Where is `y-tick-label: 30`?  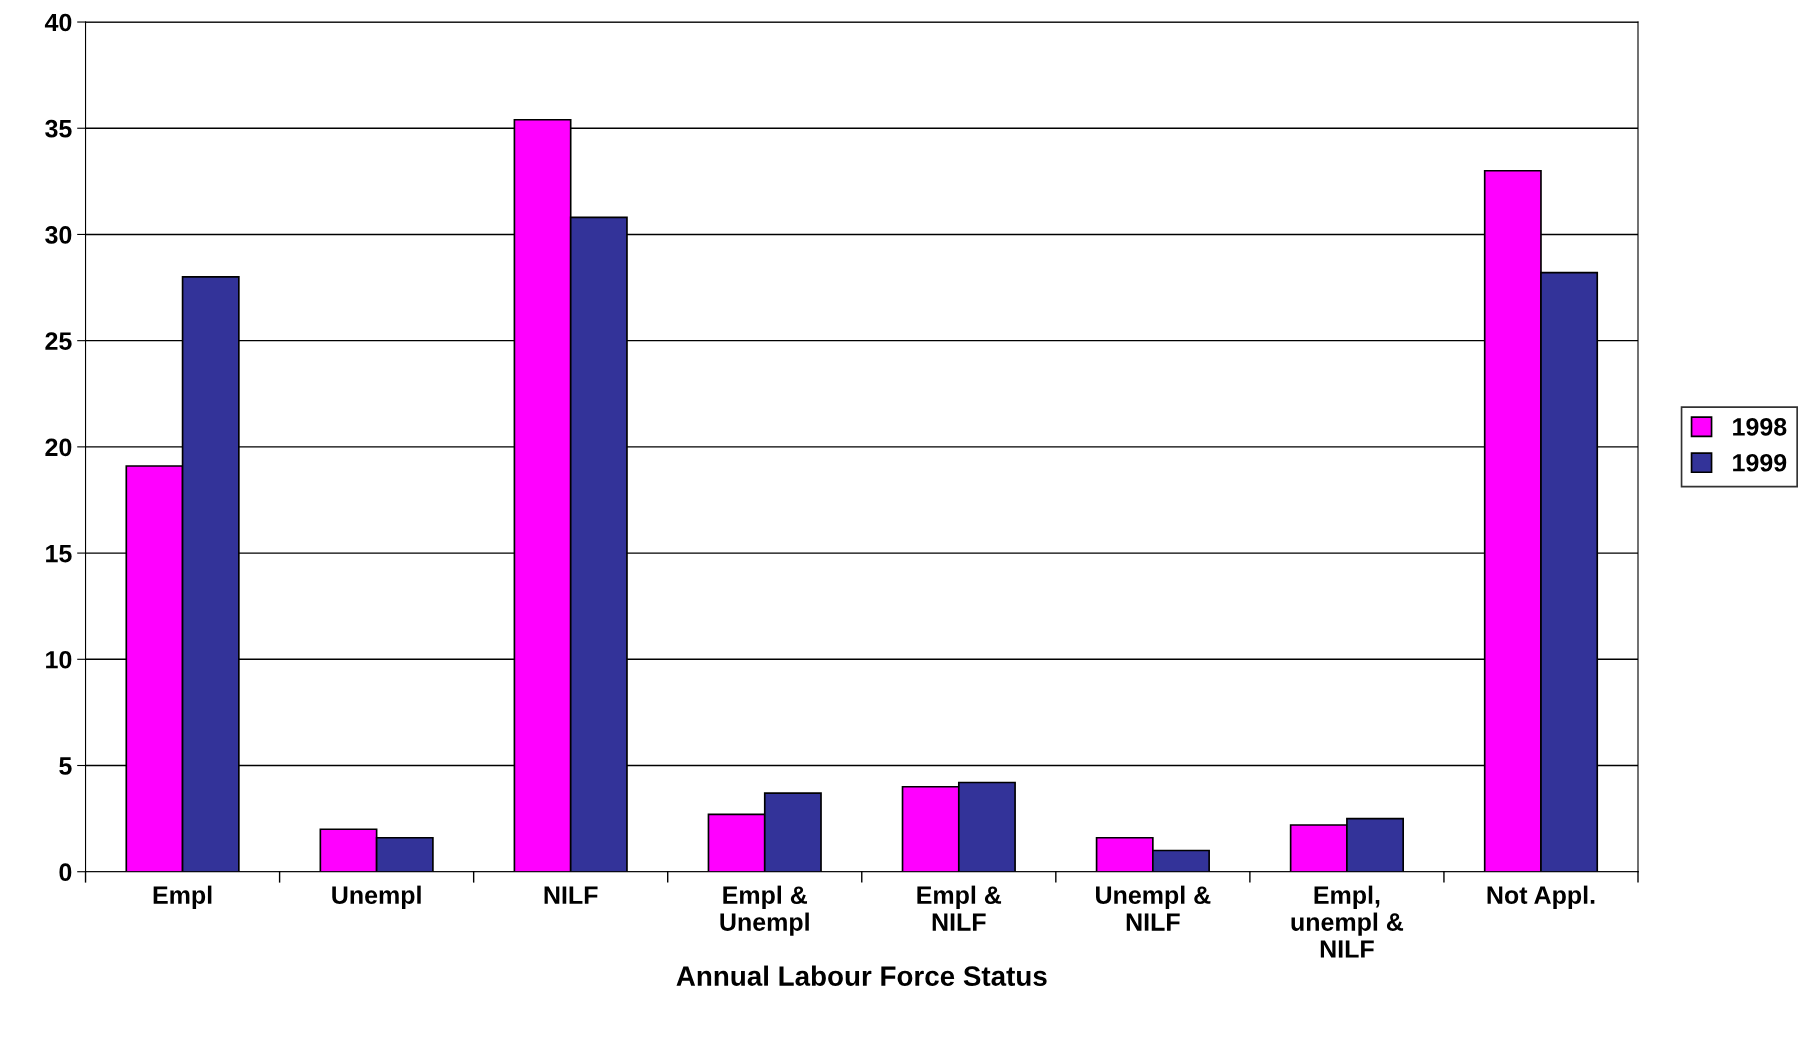
y-tick-label: 30 is located at coordinates (58, 235).